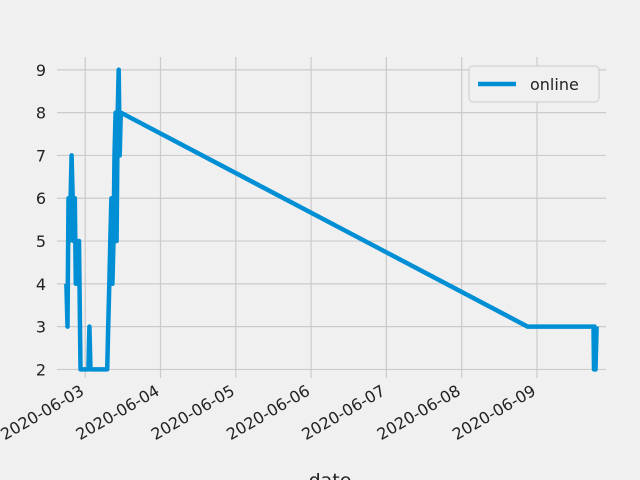 This screenshot has width=640, height=480. I want to click on x-axis-title: date, so click(330, 475).